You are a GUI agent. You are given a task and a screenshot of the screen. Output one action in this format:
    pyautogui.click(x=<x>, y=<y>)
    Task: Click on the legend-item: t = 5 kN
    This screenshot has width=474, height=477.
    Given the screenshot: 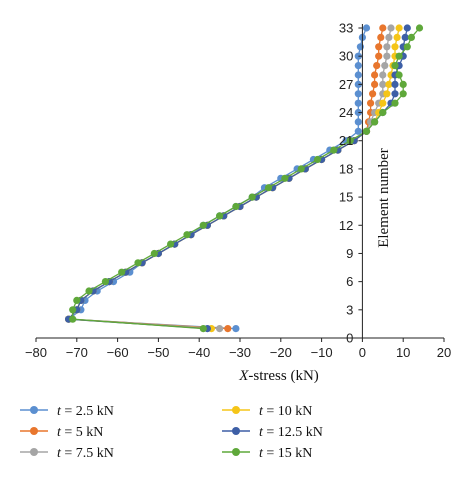 What is the action you would take?
    pyautogui.click(x=61, y=432)
    